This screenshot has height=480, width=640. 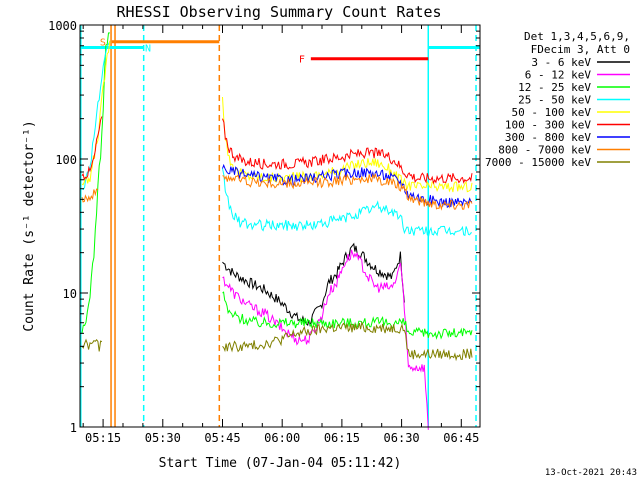 I want to click on y-tick-label-1: 10, so click(x=70, y=294).